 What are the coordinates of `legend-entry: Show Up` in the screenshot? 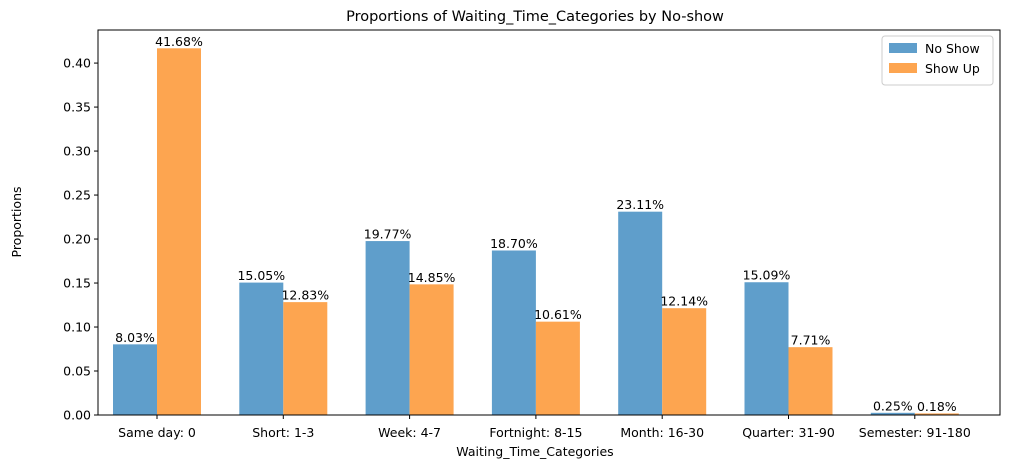 It's located at (952, 68).